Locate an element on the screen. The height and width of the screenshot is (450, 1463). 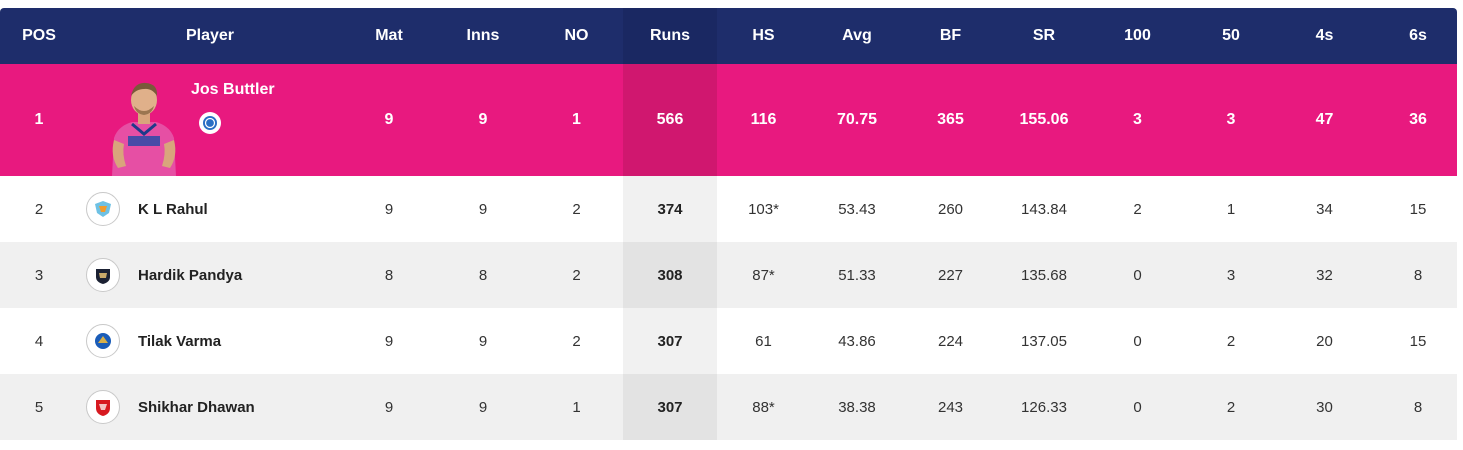
row-player-name: Hardik Pandya is located at coordinates (190, 275).